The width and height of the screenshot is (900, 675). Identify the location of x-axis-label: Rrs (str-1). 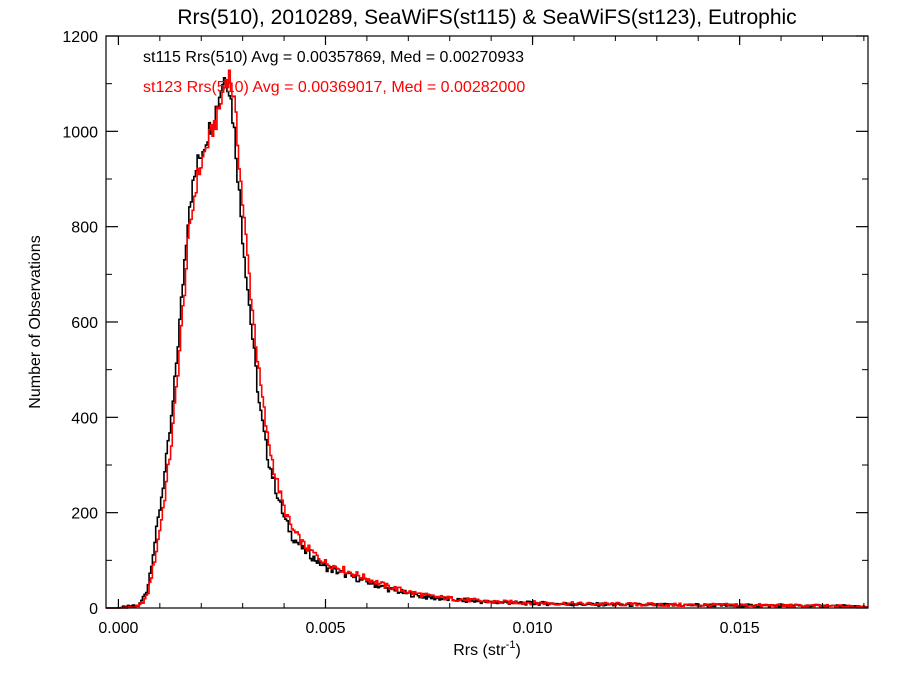
(487, 649).